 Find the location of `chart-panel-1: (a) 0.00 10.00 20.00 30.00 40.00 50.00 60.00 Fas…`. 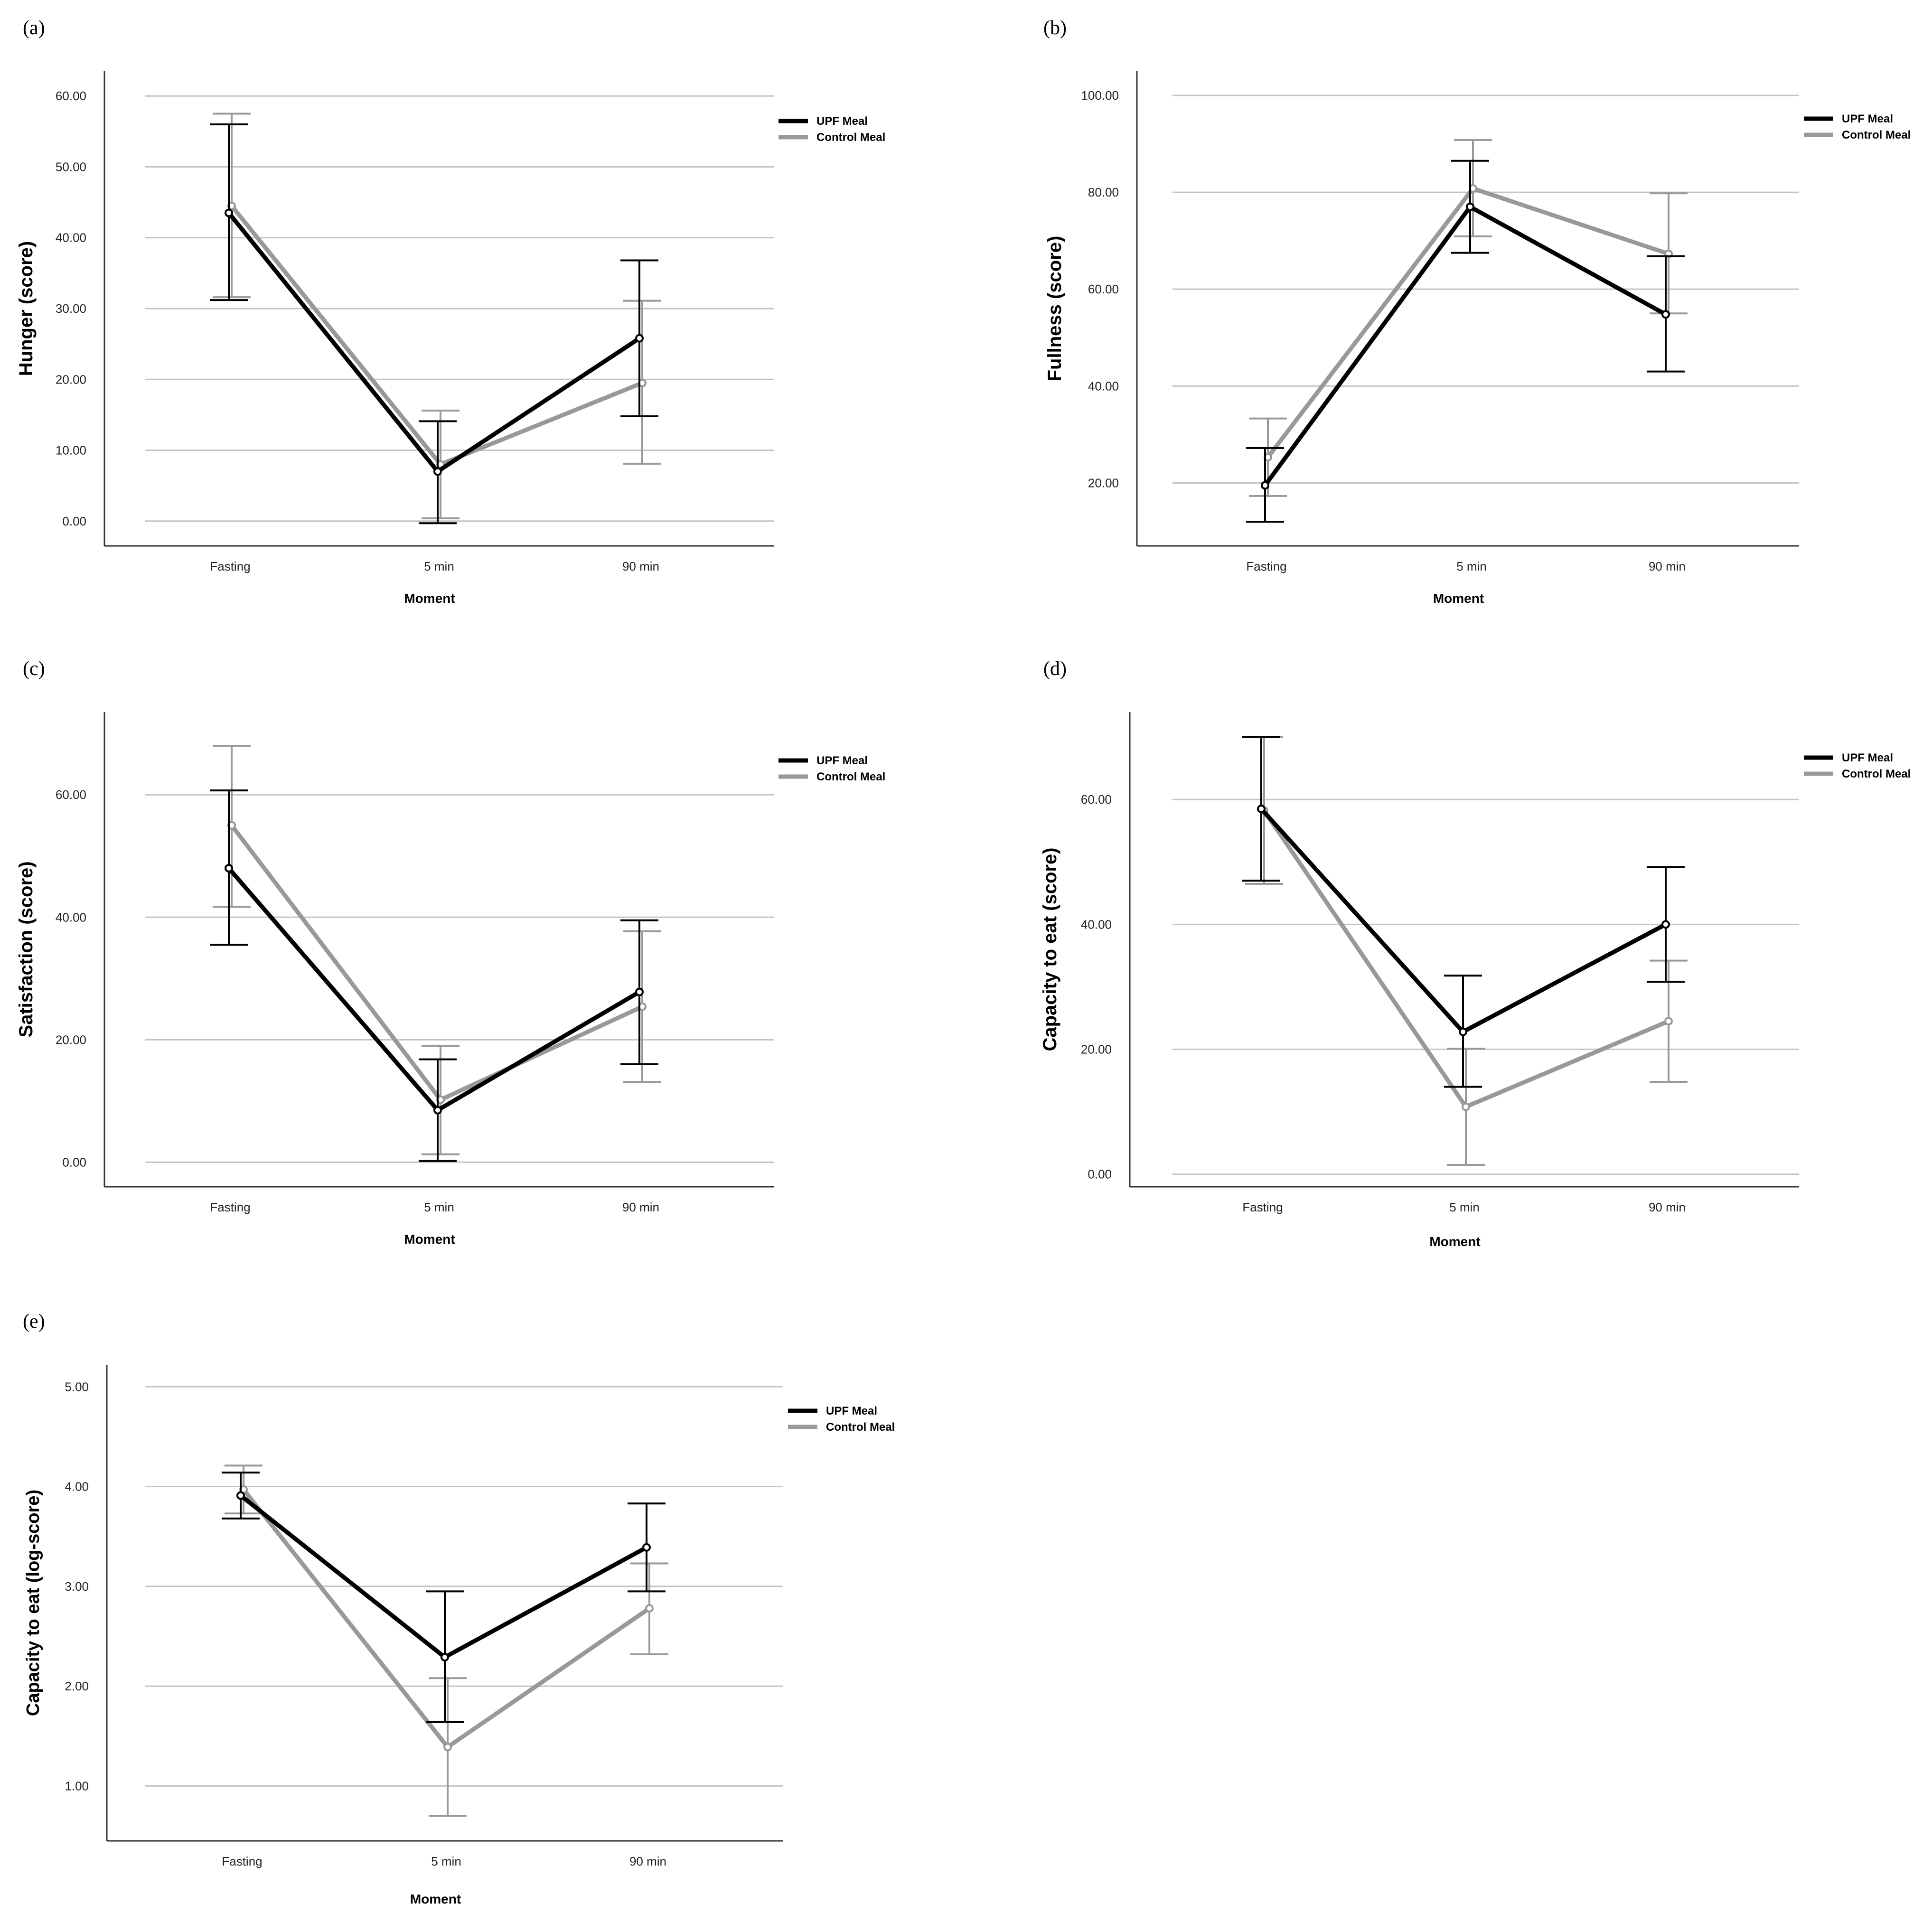

chart-panel-1: (a) 0.00 10.00 20.00 30.00 40.00 50.00 60.00 Fas… is located at coordinates (451, 311).